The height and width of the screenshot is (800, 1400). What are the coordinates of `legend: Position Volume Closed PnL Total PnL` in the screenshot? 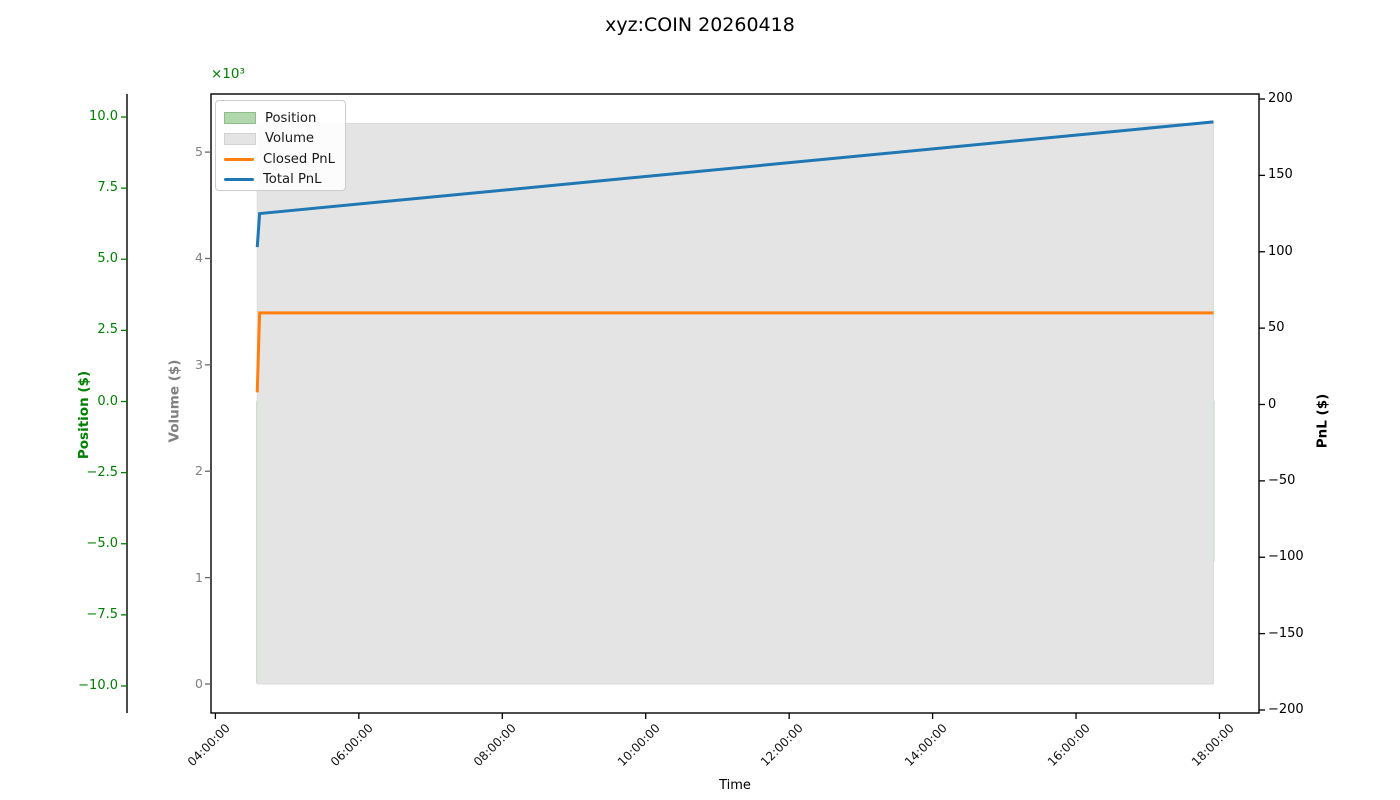 It's located at (280, 145).